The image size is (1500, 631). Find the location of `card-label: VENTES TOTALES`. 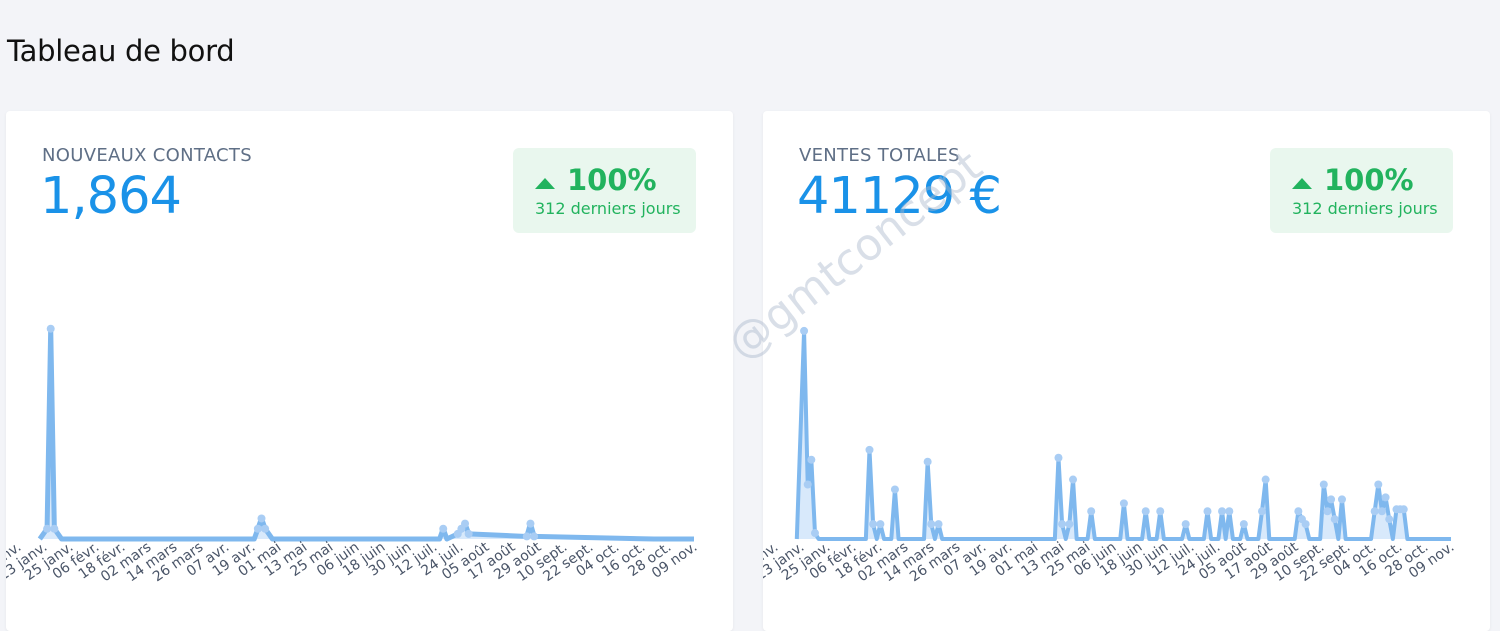

card-label: VENTES TOTALES is located at coordinates (879, 155).